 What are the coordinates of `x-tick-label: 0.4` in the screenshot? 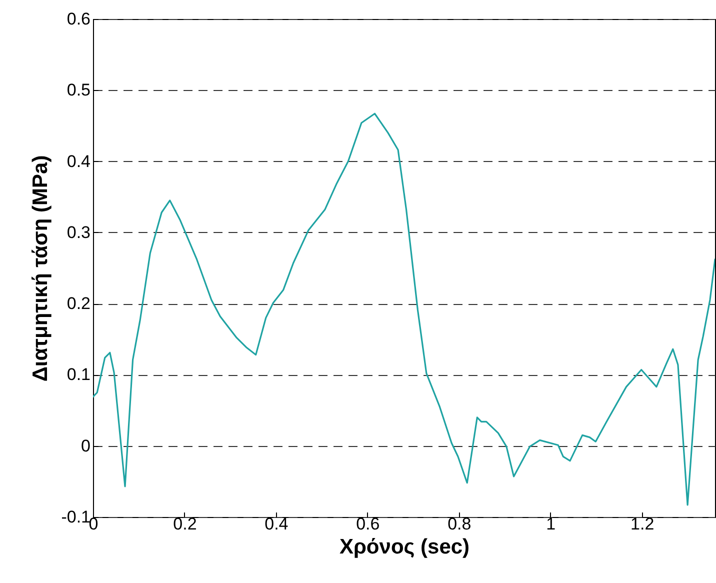 It's located at (276, 524).